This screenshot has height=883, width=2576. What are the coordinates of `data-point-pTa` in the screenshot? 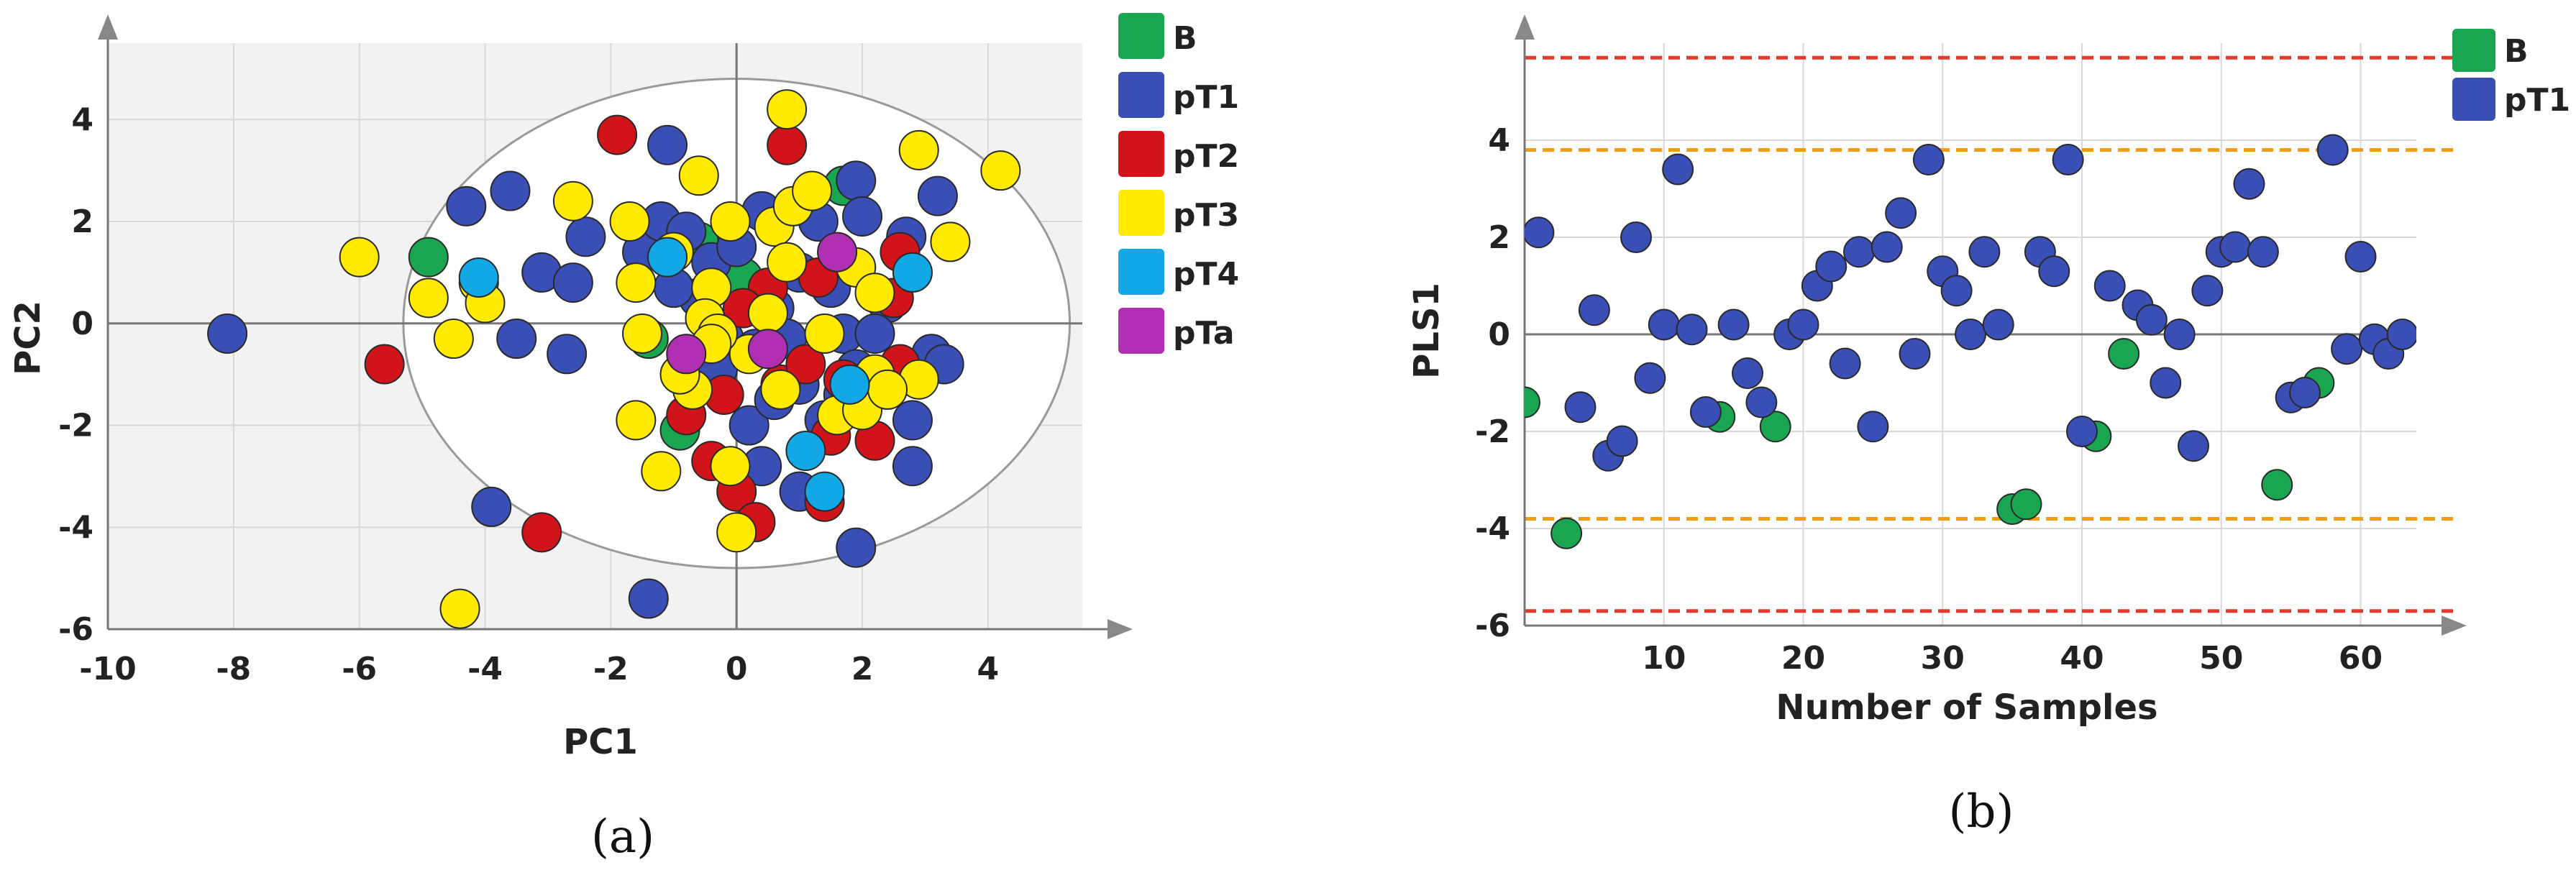 It's located at (837, 252).